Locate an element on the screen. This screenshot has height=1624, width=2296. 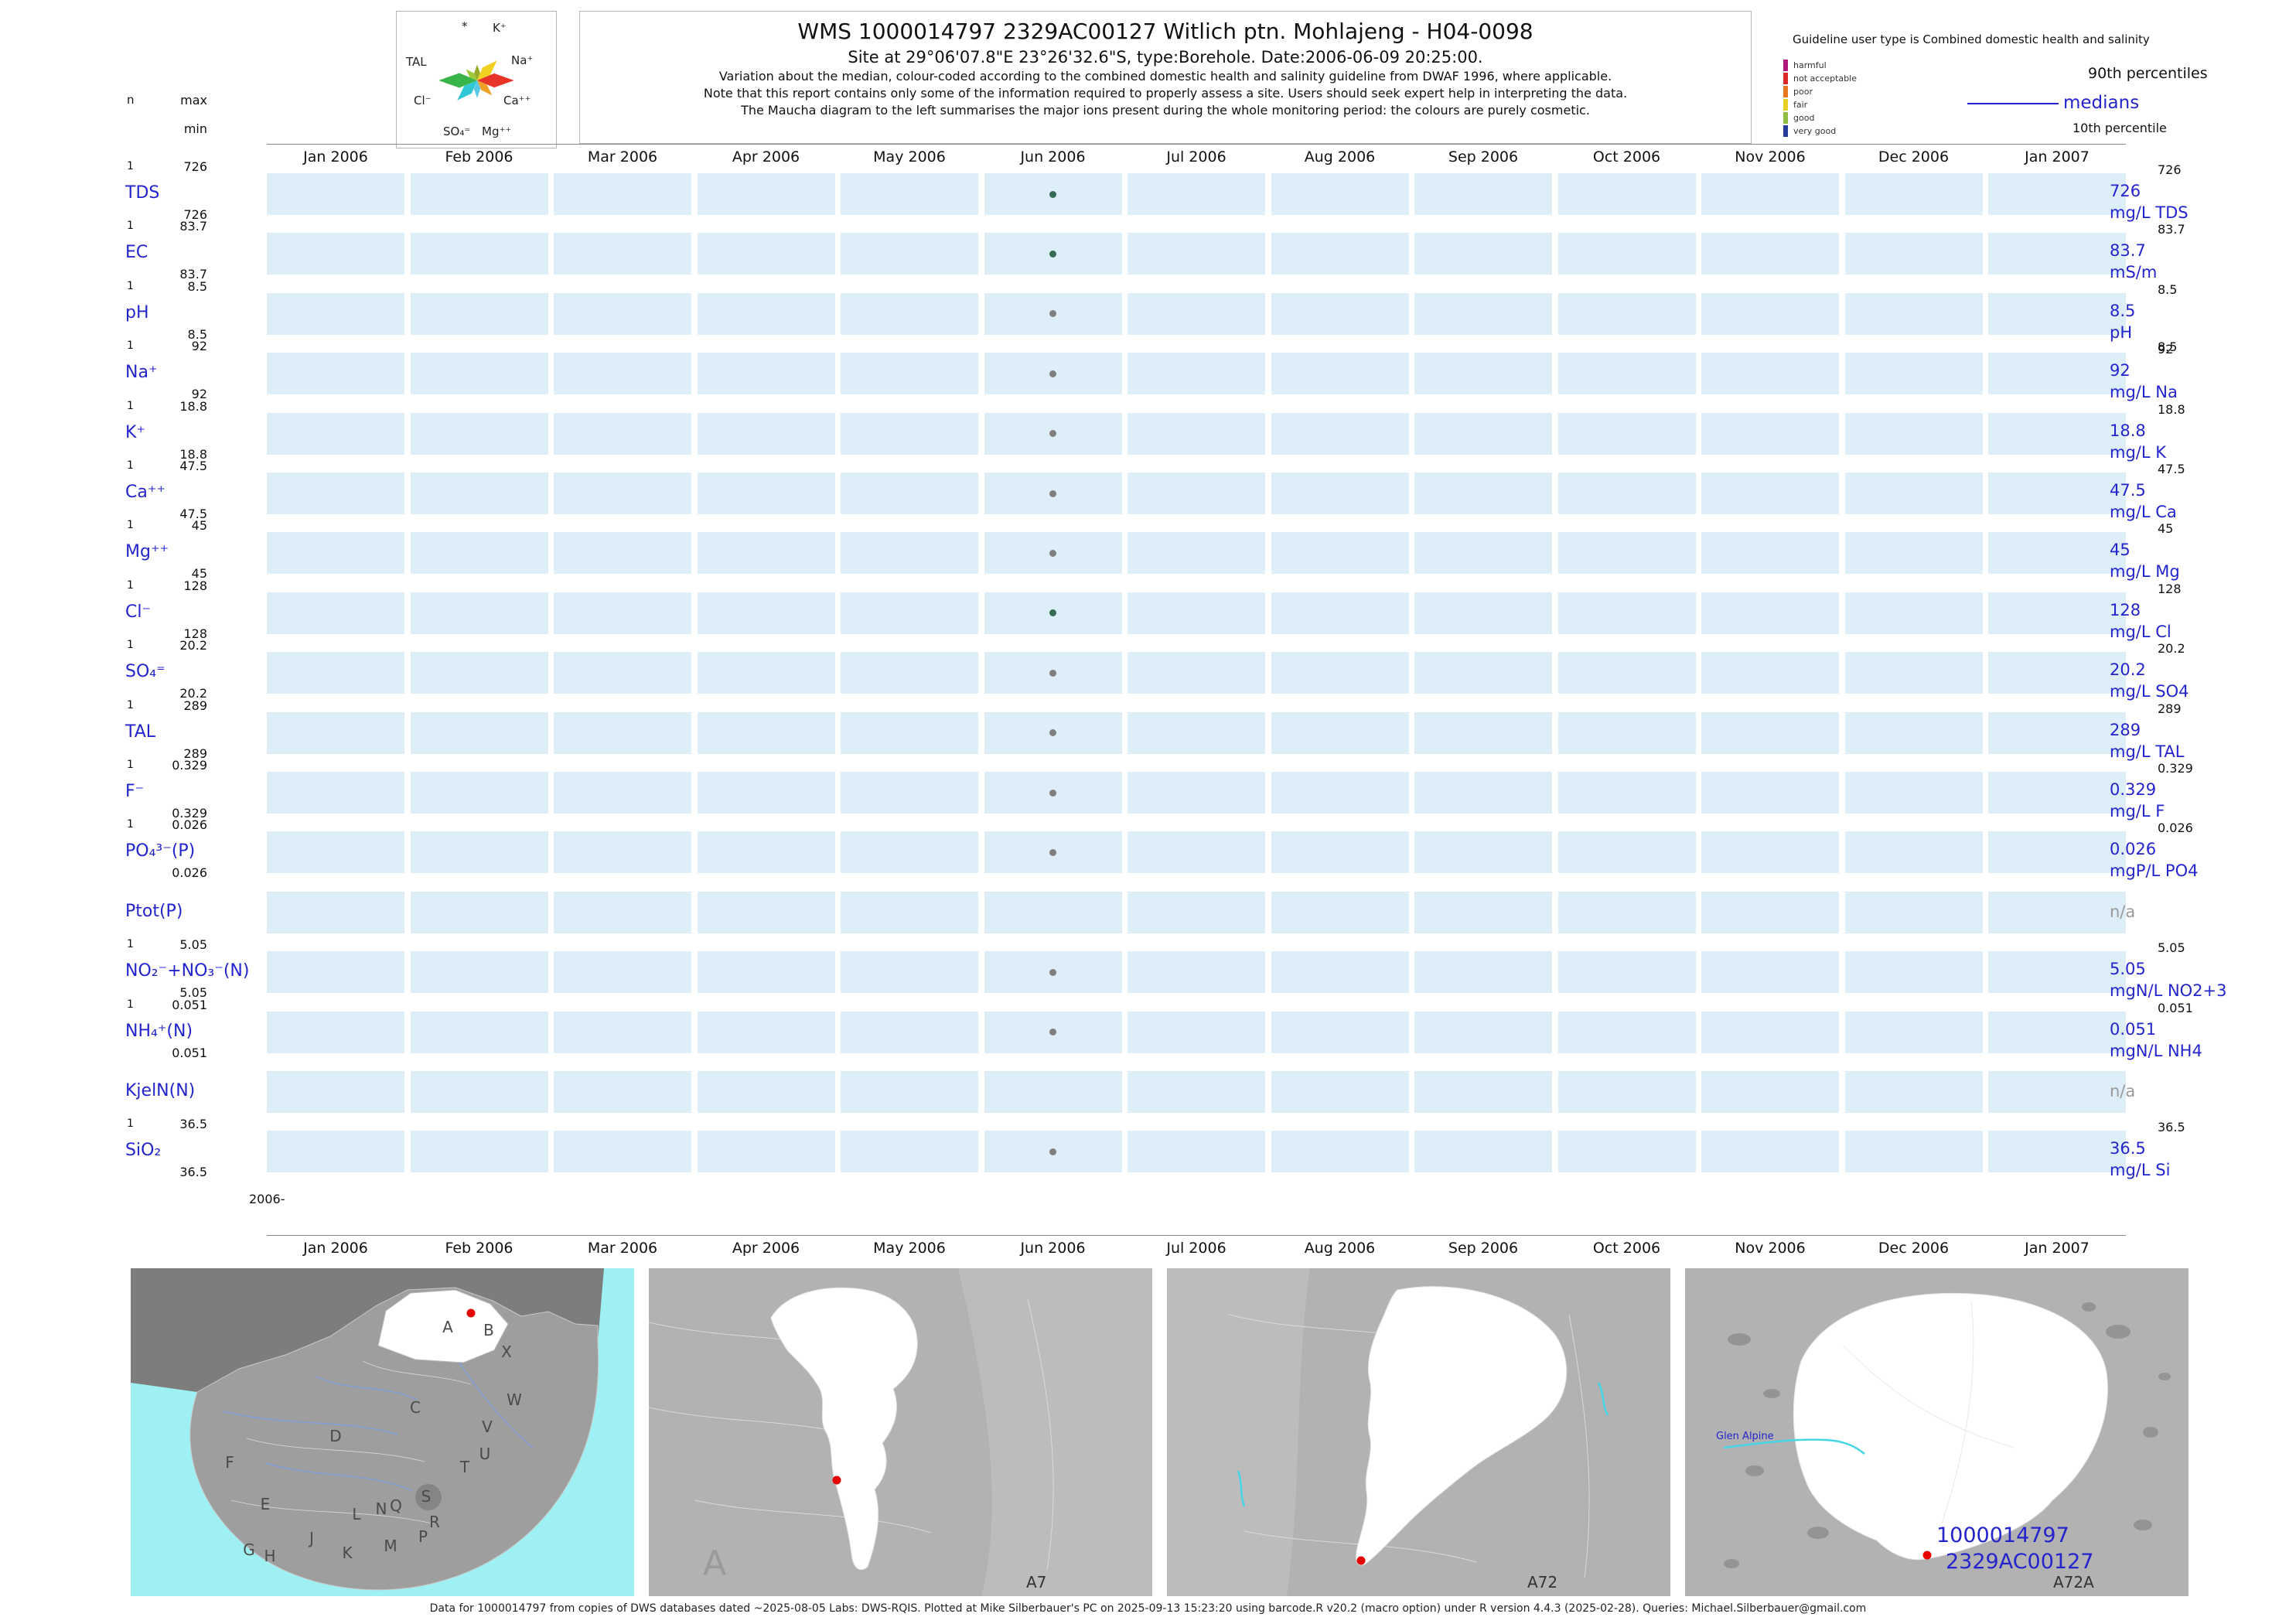
month-label-top: Jun 2006 is located at coordinates (1053, 156).